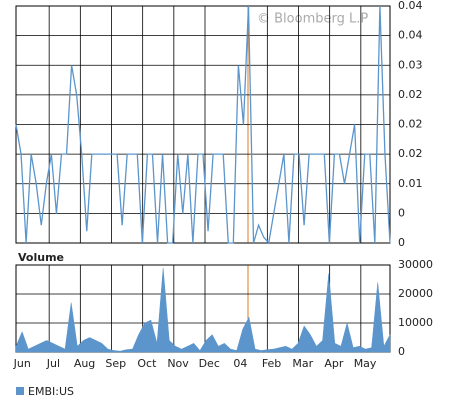 This screenshot has width=450, height=400. Describe the element at coordinates (271, 363) in the screenshot. I see `x-tick-label: Feb` at that location.